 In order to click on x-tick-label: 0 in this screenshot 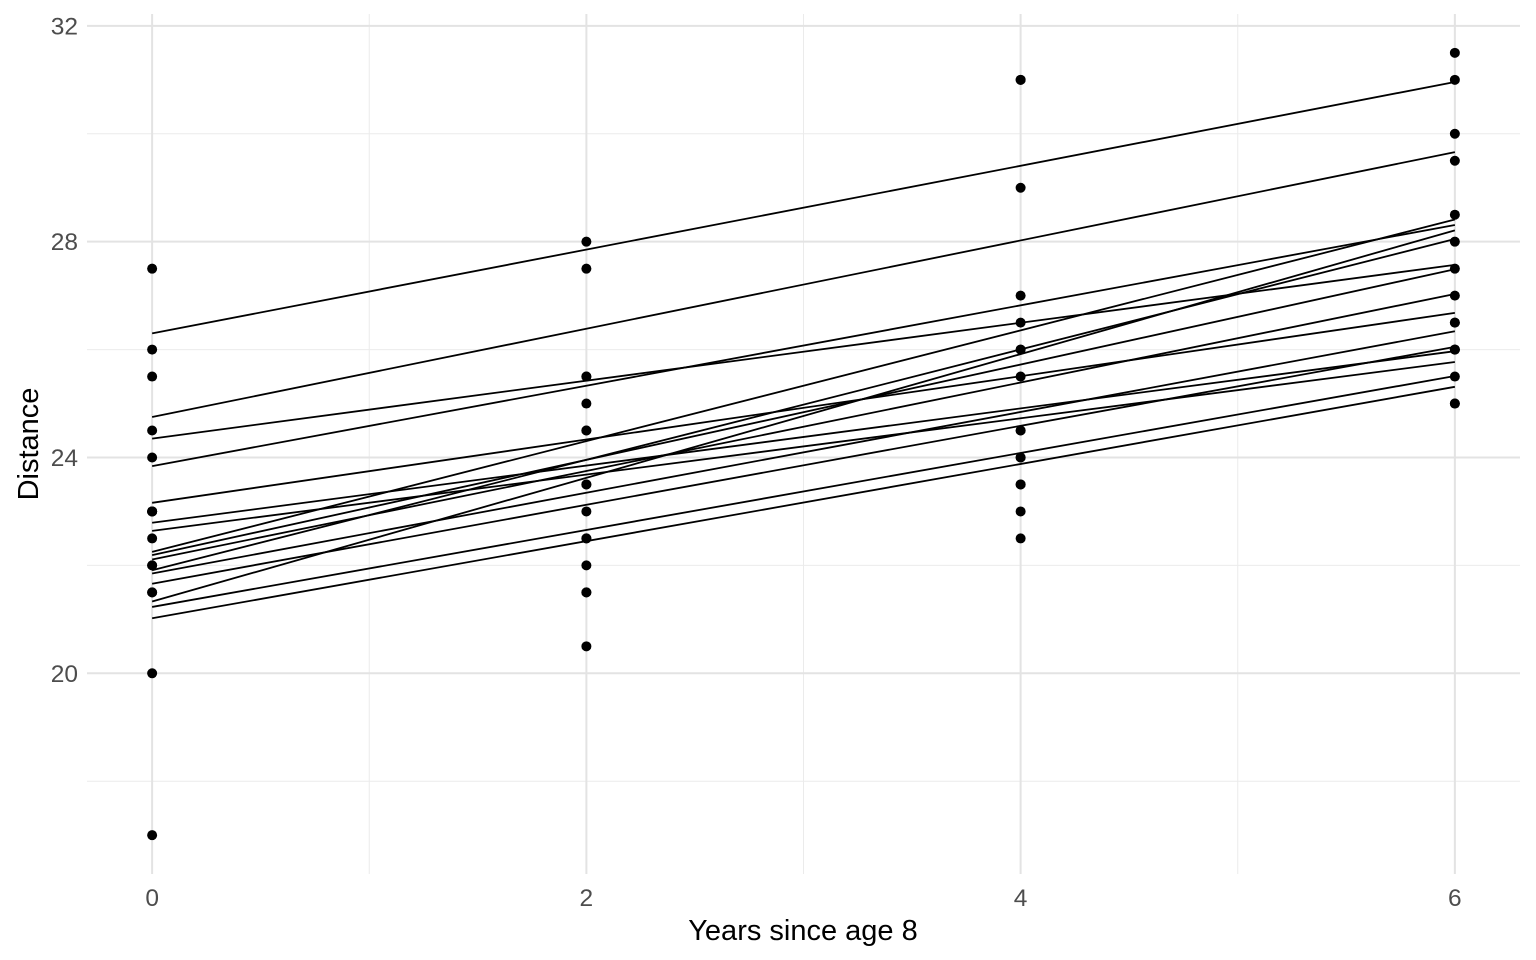, I will do `click(152, 898)`.